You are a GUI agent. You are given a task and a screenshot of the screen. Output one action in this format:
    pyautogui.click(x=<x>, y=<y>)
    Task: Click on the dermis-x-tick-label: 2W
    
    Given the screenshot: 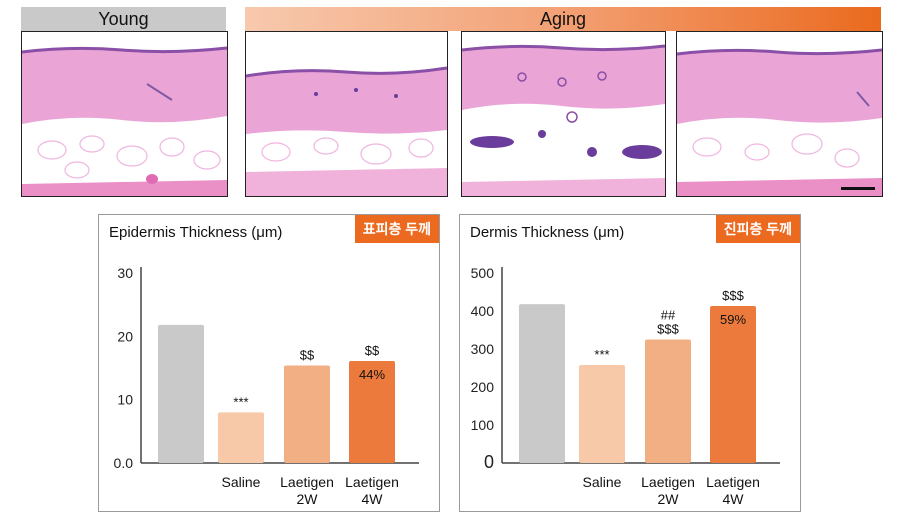 What is the action you would take?
    pyautogui.click(x=669, y=499)
    